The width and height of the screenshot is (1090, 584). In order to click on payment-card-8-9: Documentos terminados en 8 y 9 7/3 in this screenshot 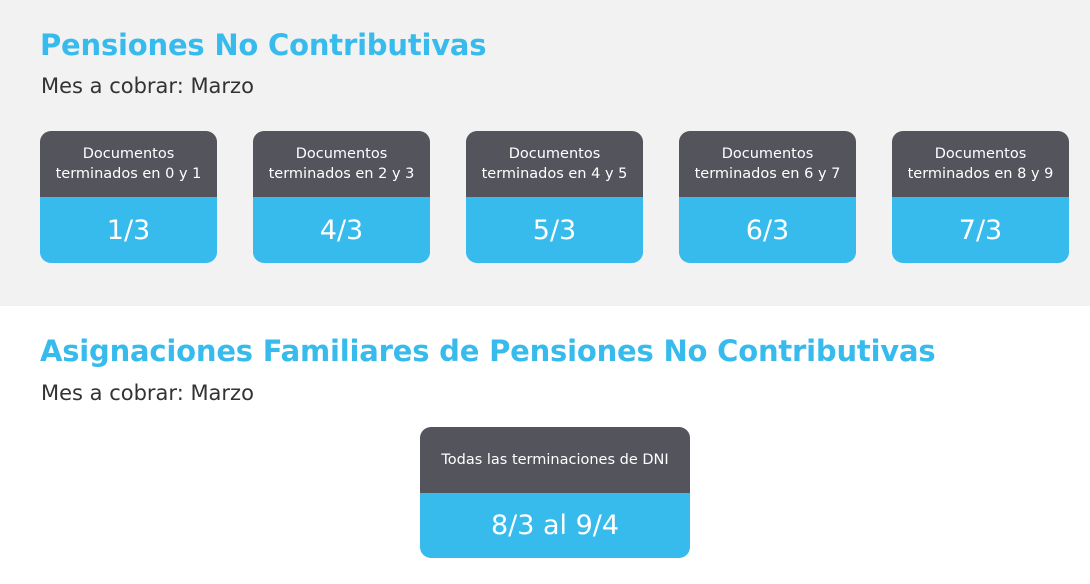, I will do `click(980, 197)`.